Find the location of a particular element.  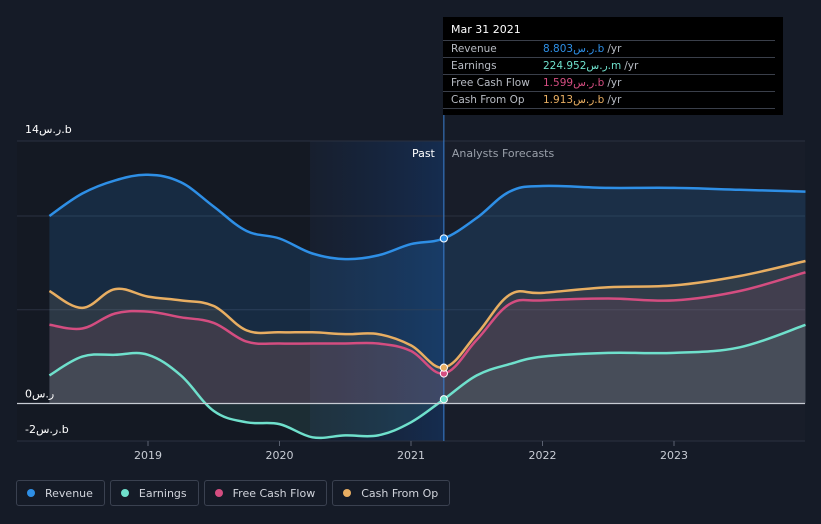

legend-item-cash-from-op: Cash From Op is located at coordinates (391, 493).